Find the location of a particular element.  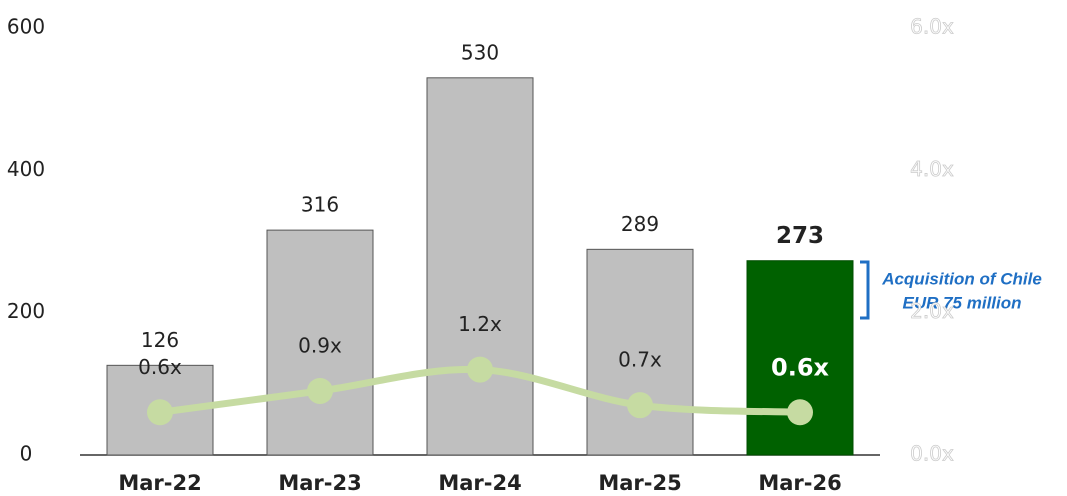

annotation: EUR 75 million is located at coordinates (961, 302).